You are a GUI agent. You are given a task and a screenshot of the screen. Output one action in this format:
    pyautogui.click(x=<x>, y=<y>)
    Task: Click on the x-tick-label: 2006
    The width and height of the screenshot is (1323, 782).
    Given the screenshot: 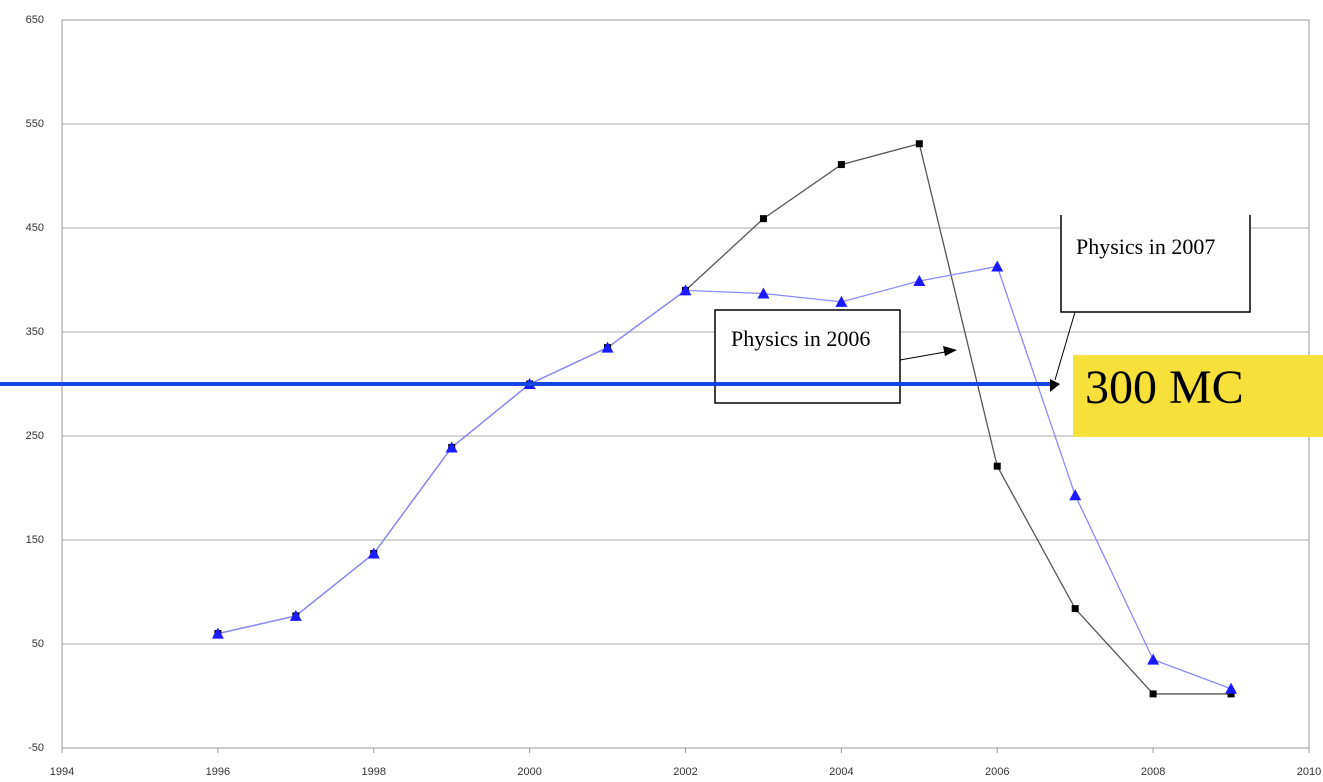 What is the action you would take?
    pyautogui.click(x=997, y=772)
    